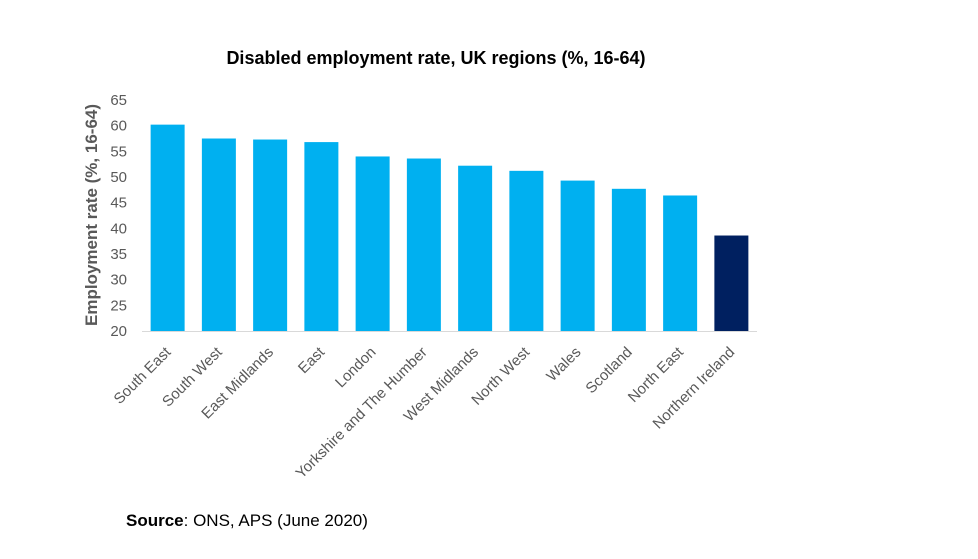  I want to click on x-tick-label: Wales, so click(563, 364).